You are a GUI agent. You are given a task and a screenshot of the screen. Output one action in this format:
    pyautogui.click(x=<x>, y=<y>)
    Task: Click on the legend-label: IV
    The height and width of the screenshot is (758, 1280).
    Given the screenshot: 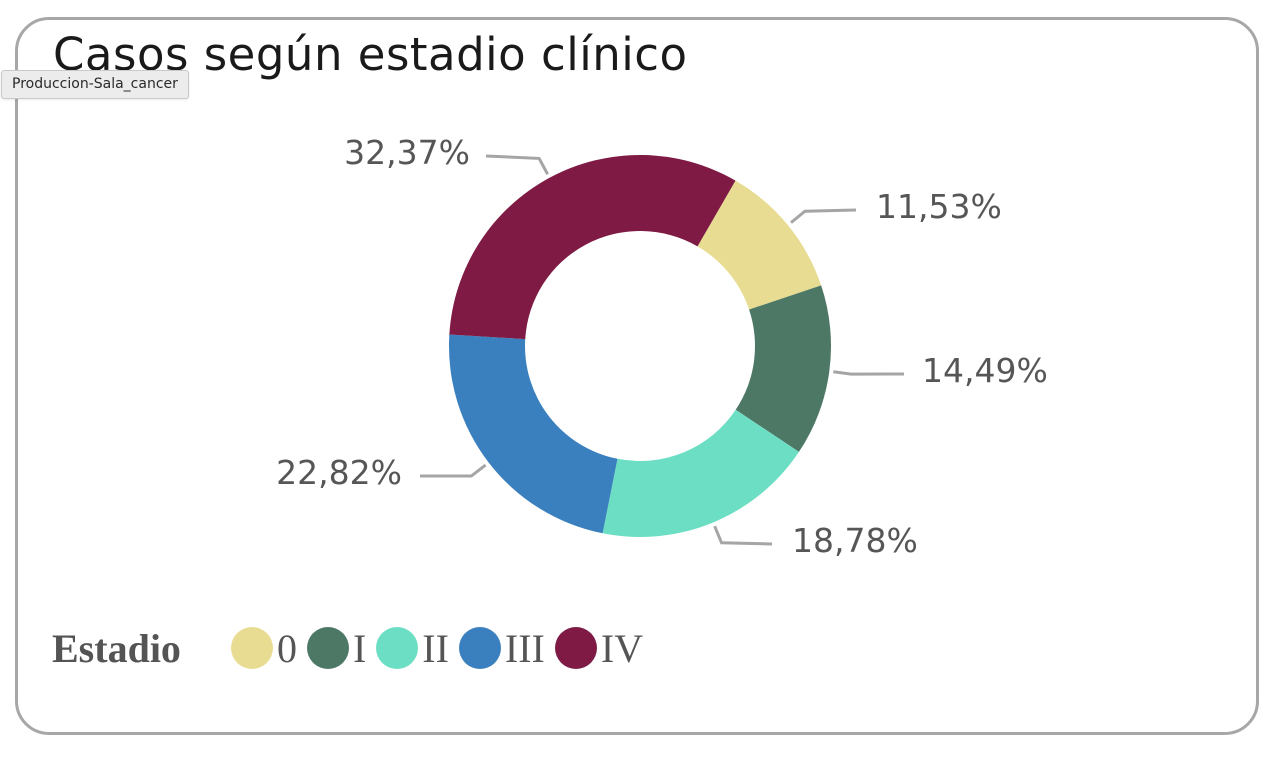 What is the action you would take?
    pyautogui.click(x=622, y=648)
    